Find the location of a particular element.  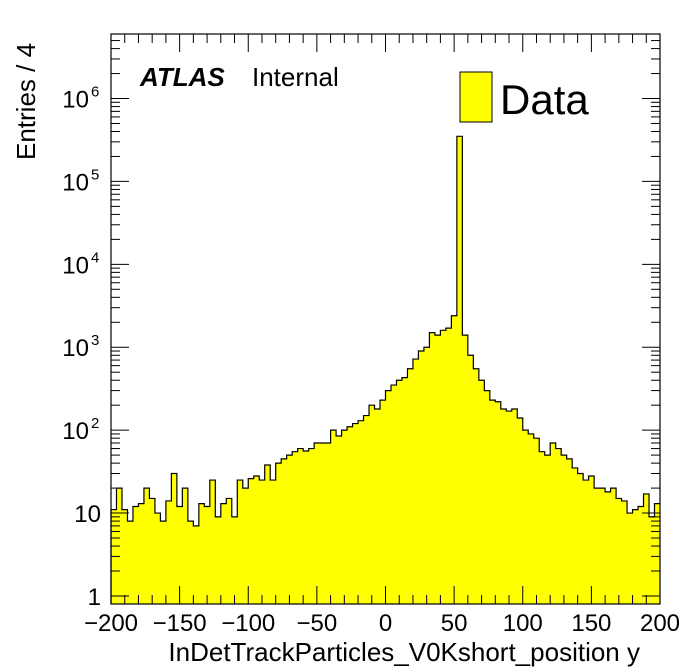

legend: Data is located at coordinates (524, 97).